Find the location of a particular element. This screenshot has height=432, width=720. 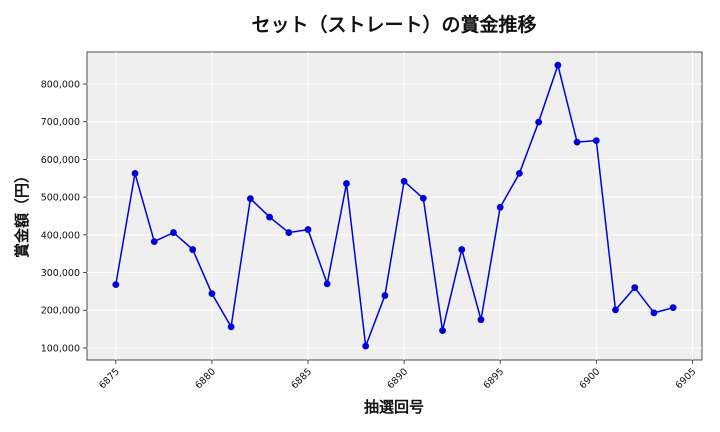

y-tick-label: 400,000 is located at coordinates (60, 235).